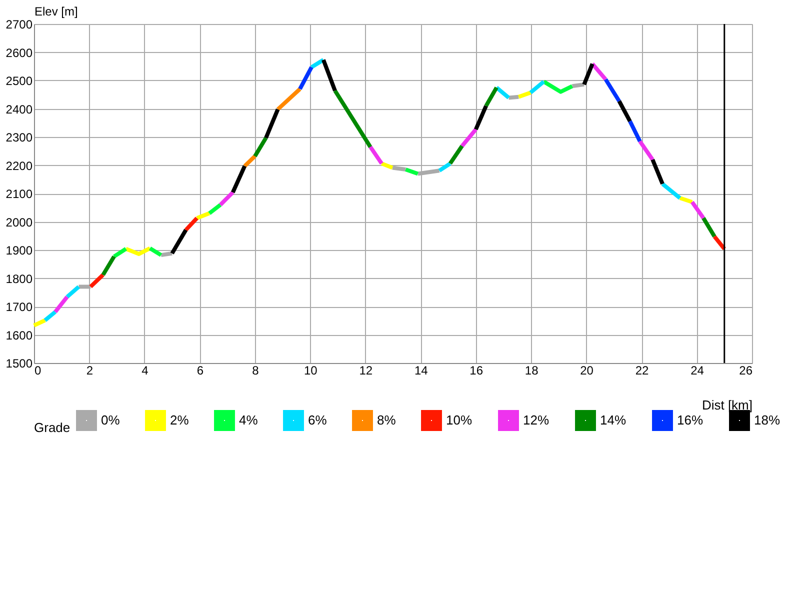  What do you see at coordinates (697, 371) in the screenshot?
I see `x-tick-label: 24` at bounding box center [697, 371].